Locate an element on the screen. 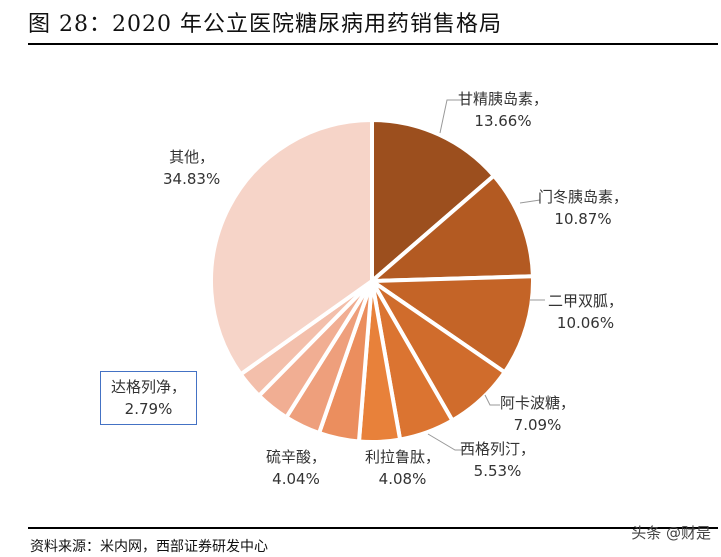 Image resolution: width=721 pixels, height=557 pixels. slice-label-9: 达格列净， 2.79% is located at coordinates (149, 398).